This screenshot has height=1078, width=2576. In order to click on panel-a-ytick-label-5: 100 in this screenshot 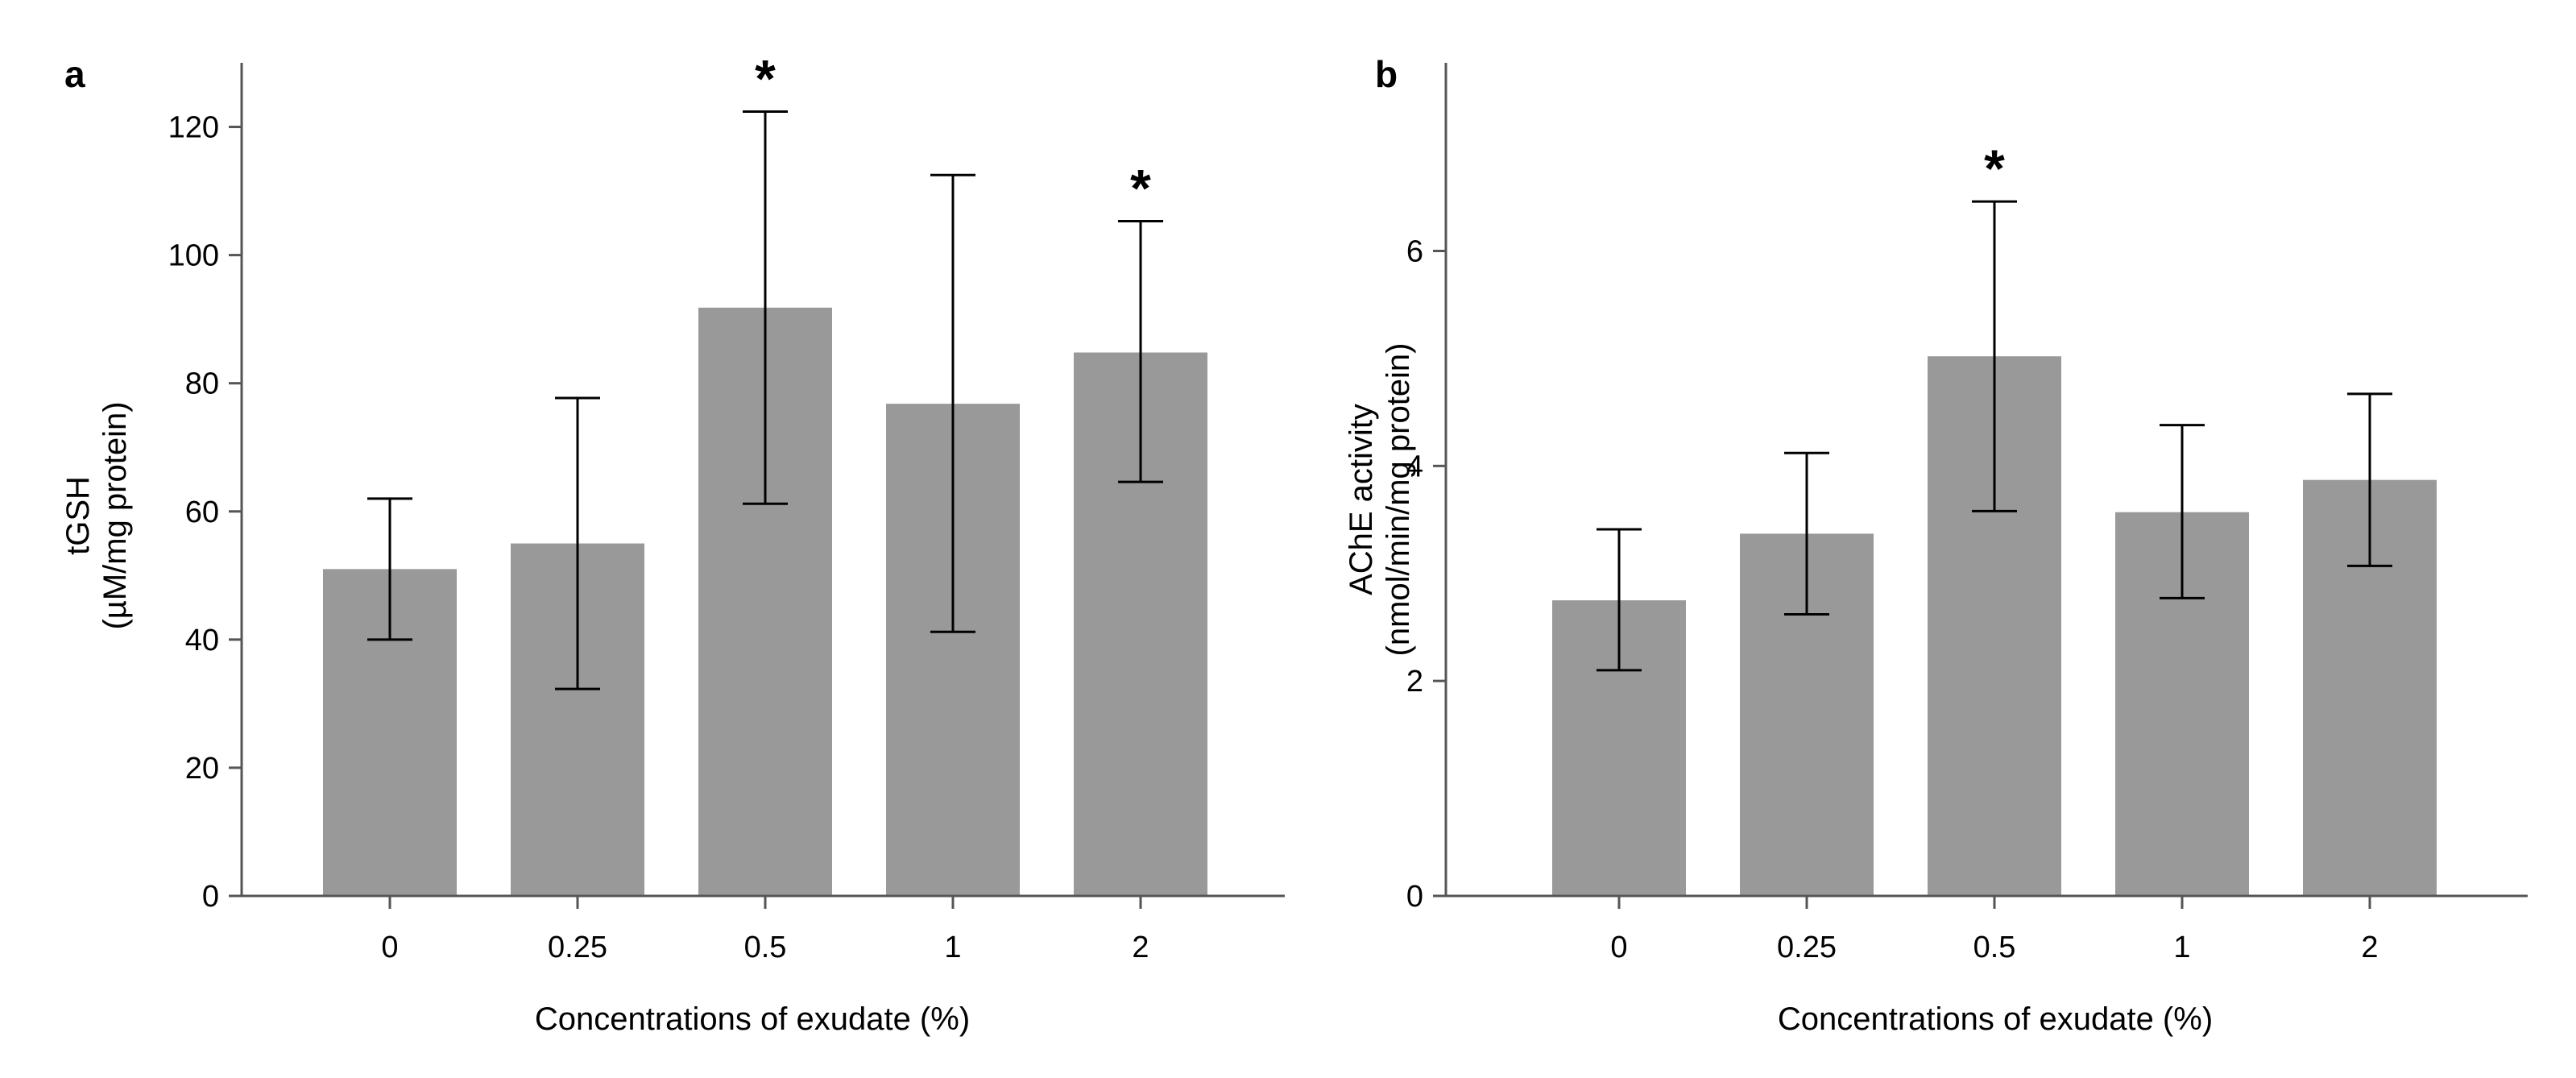, I will do `click(193, 256)`.